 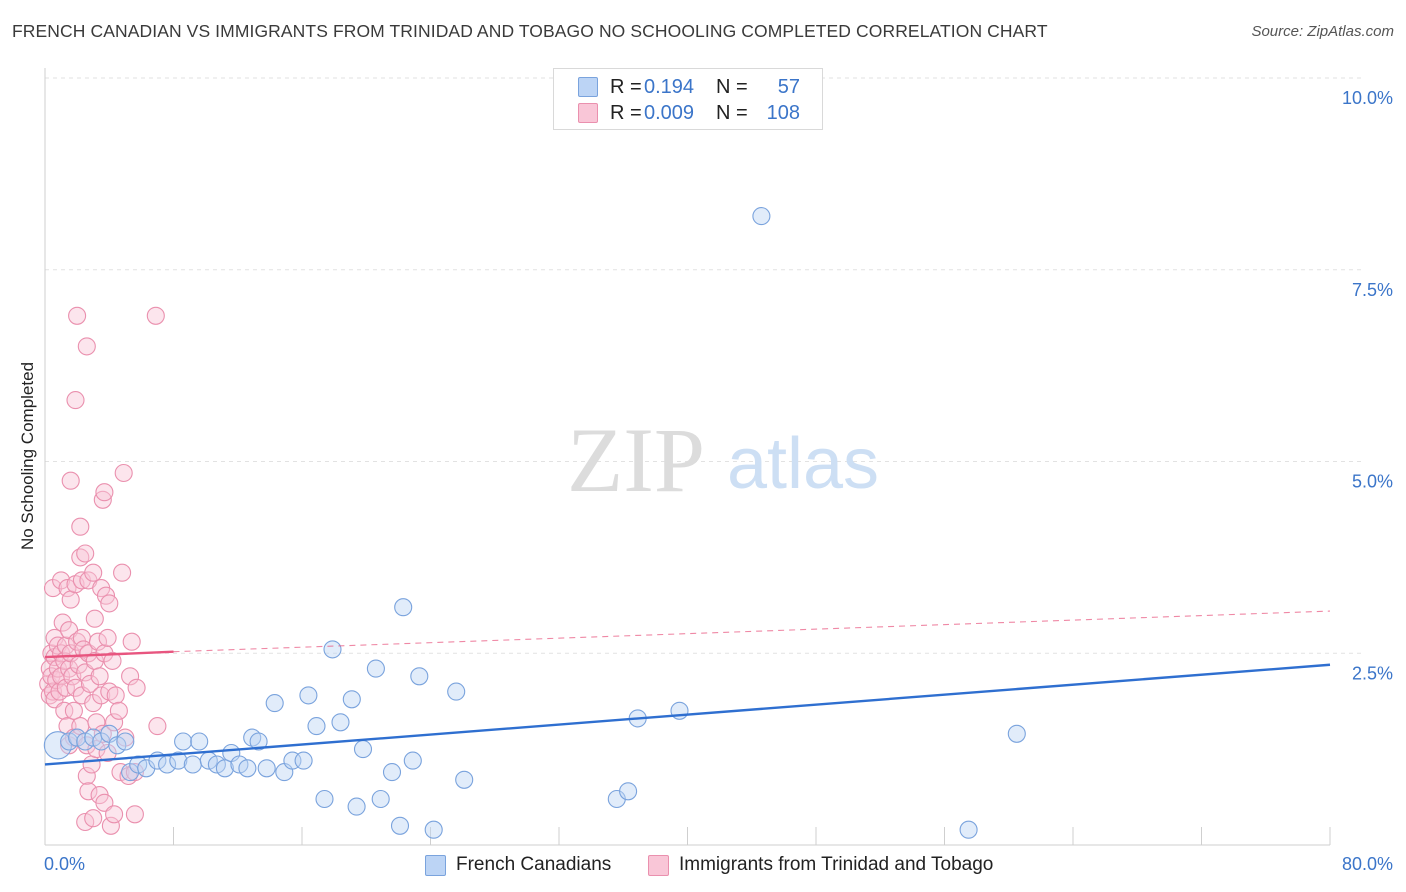 What do you see at coordinates (669, 86) in the screenshot?
I see `legend-r-value: 0.194` at bounding box center [669, 86].